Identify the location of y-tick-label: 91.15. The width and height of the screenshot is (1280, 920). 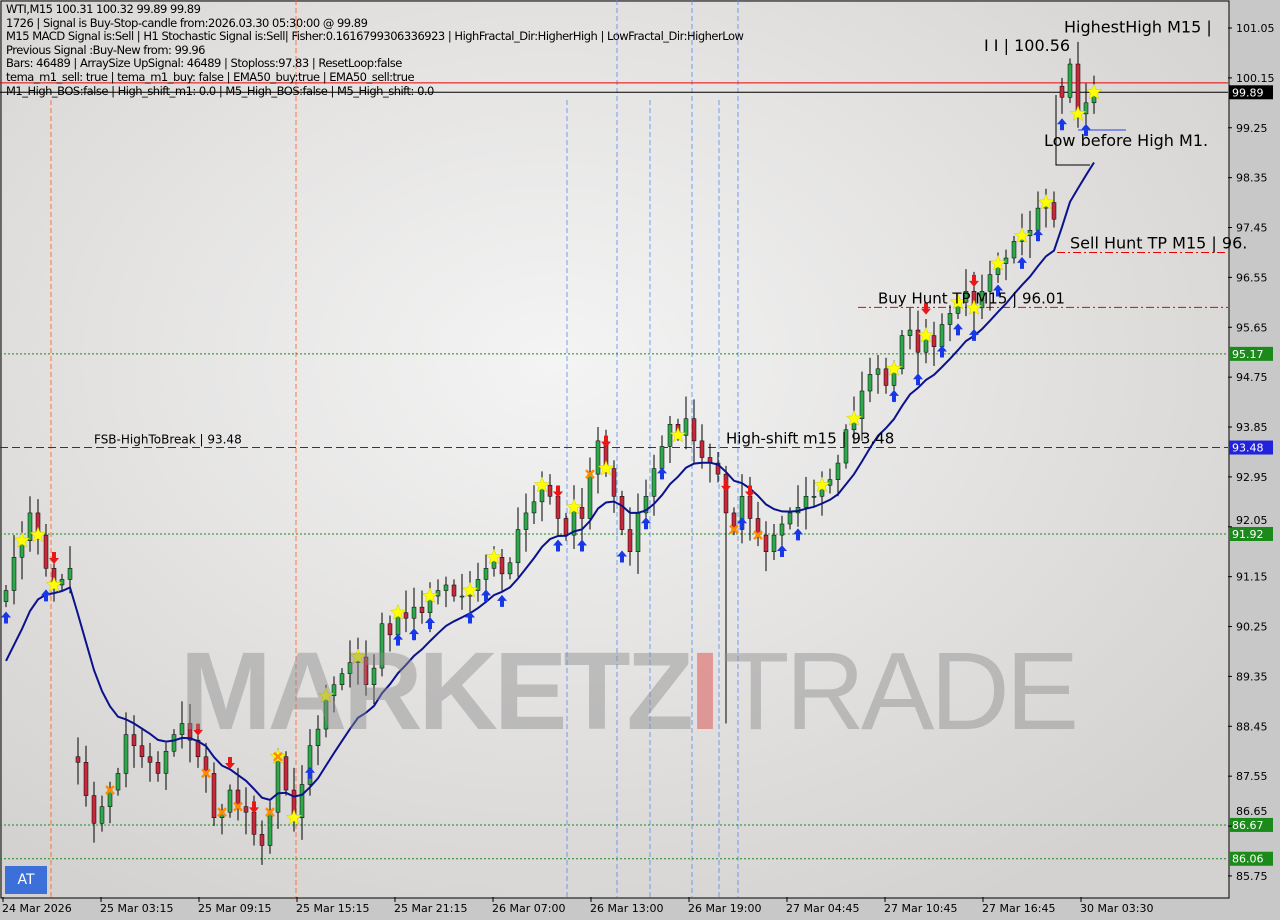
(1252, 577).